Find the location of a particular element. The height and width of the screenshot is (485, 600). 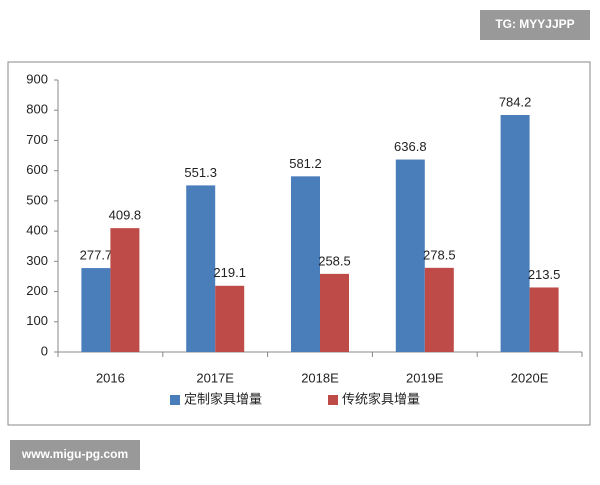

y-tick-label: 300 is located at coordinates (37, 260).